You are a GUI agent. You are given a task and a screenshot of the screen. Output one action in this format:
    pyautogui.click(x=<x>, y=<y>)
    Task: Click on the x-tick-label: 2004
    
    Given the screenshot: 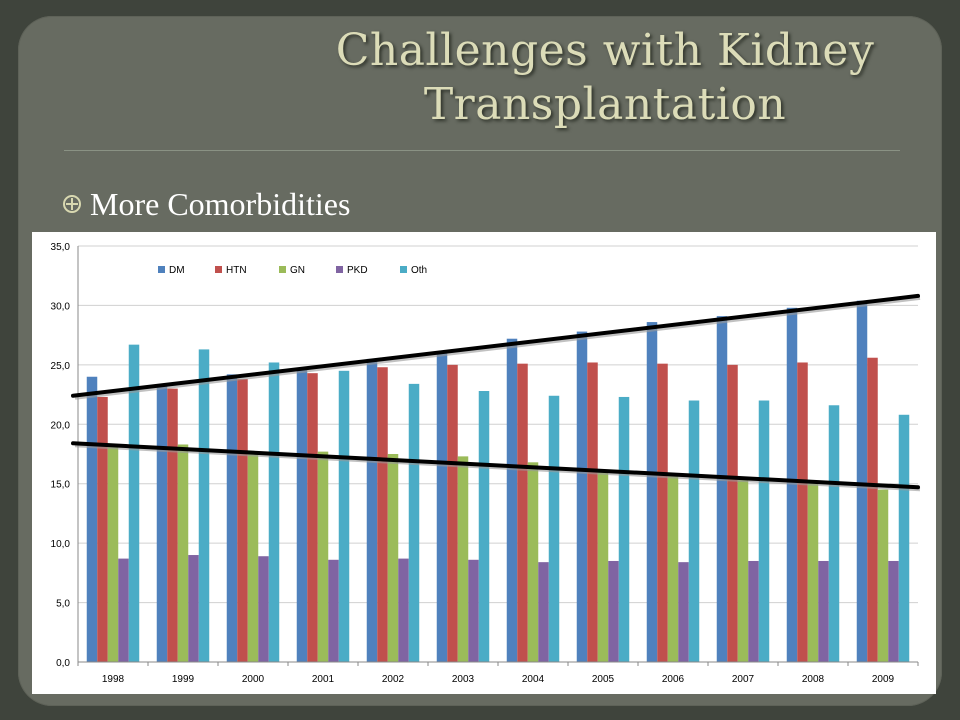 What is the action you would take?
    pyautogui.click(x=533, y=679)
    